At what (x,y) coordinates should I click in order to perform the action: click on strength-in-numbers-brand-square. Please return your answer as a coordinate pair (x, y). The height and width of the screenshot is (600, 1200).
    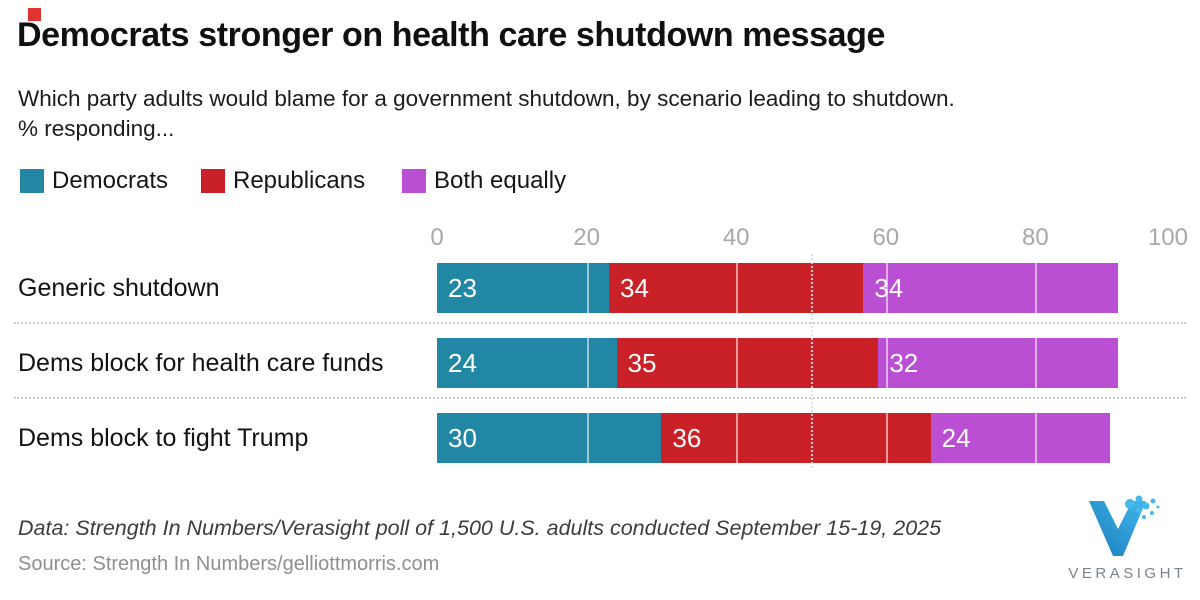
    Looking at the image, I should click on (34, 14).